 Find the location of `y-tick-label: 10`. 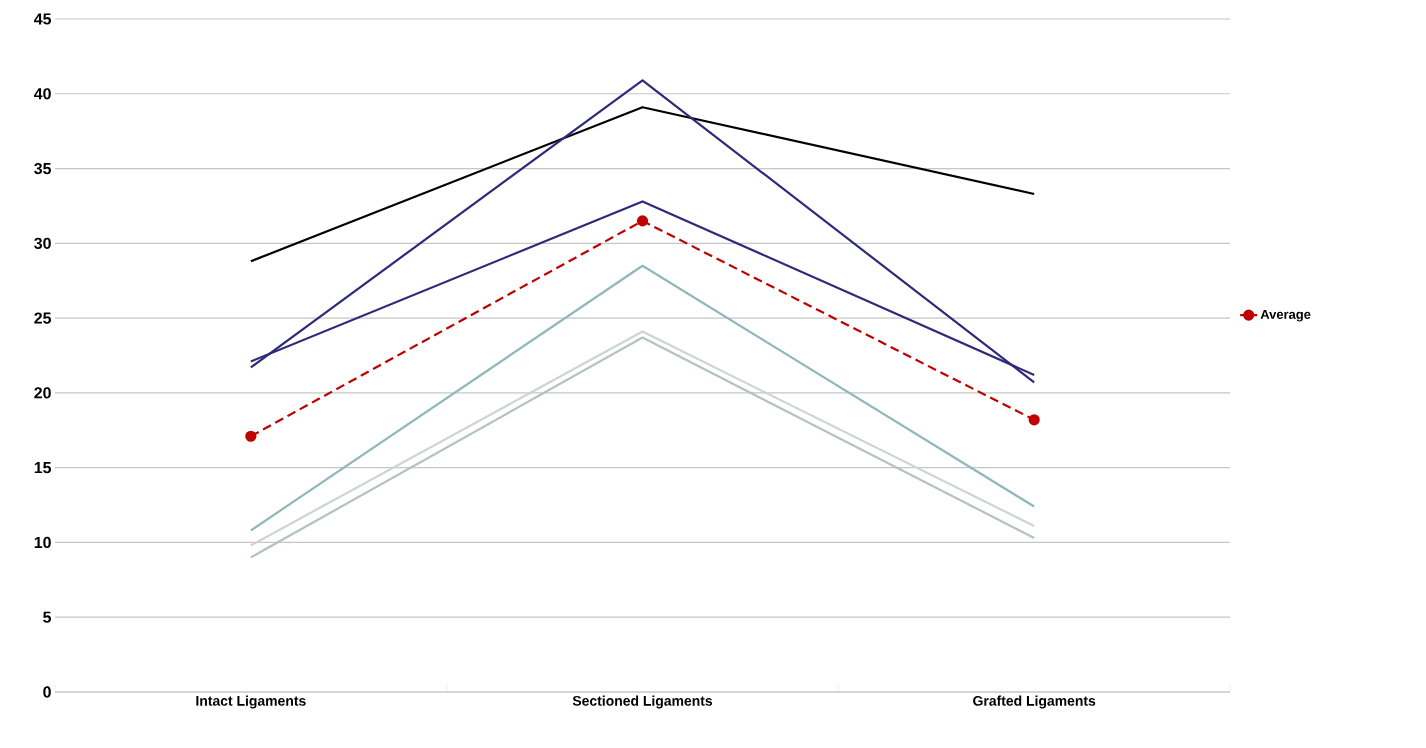

y-tick-label: 10 is located at coordinates (42, 542).